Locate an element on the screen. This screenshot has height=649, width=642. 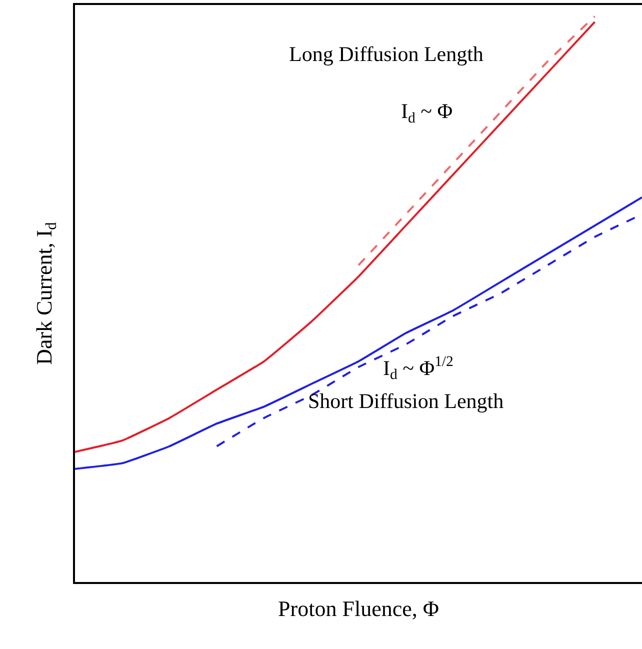
annotation: I$_{d}$ ~ Φ$^{1/2}$ is located at coordinates (418, 369).